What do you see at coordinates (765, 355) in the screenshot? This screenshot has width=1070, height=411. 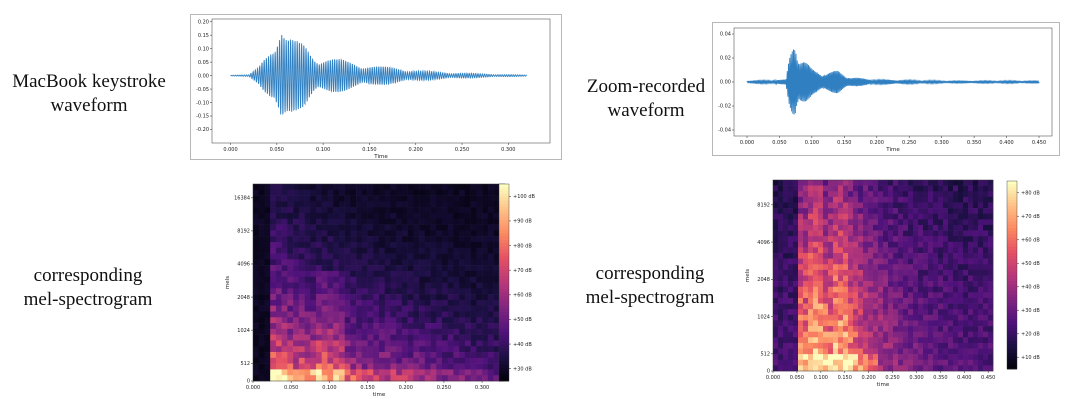 I see `y-tick-label: 512` at bounding box center [765, 355].